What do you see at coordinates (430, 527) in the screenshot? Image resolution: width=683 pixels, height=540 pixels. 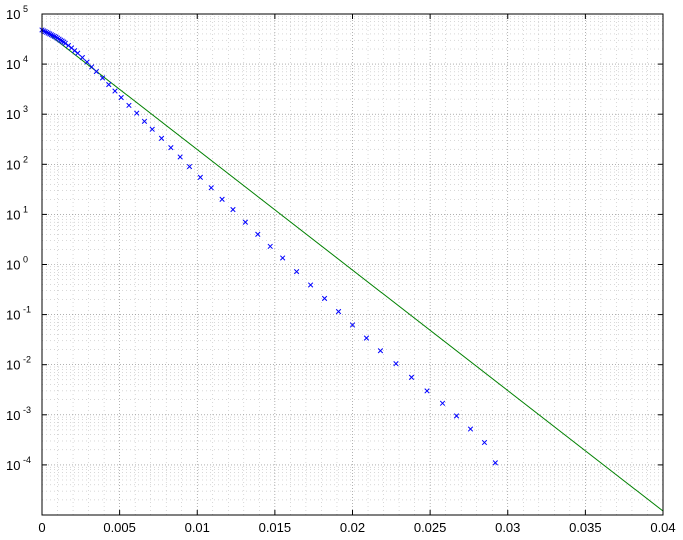 I see `x-tick-label: 0.025` at bounding box center [430, 527].